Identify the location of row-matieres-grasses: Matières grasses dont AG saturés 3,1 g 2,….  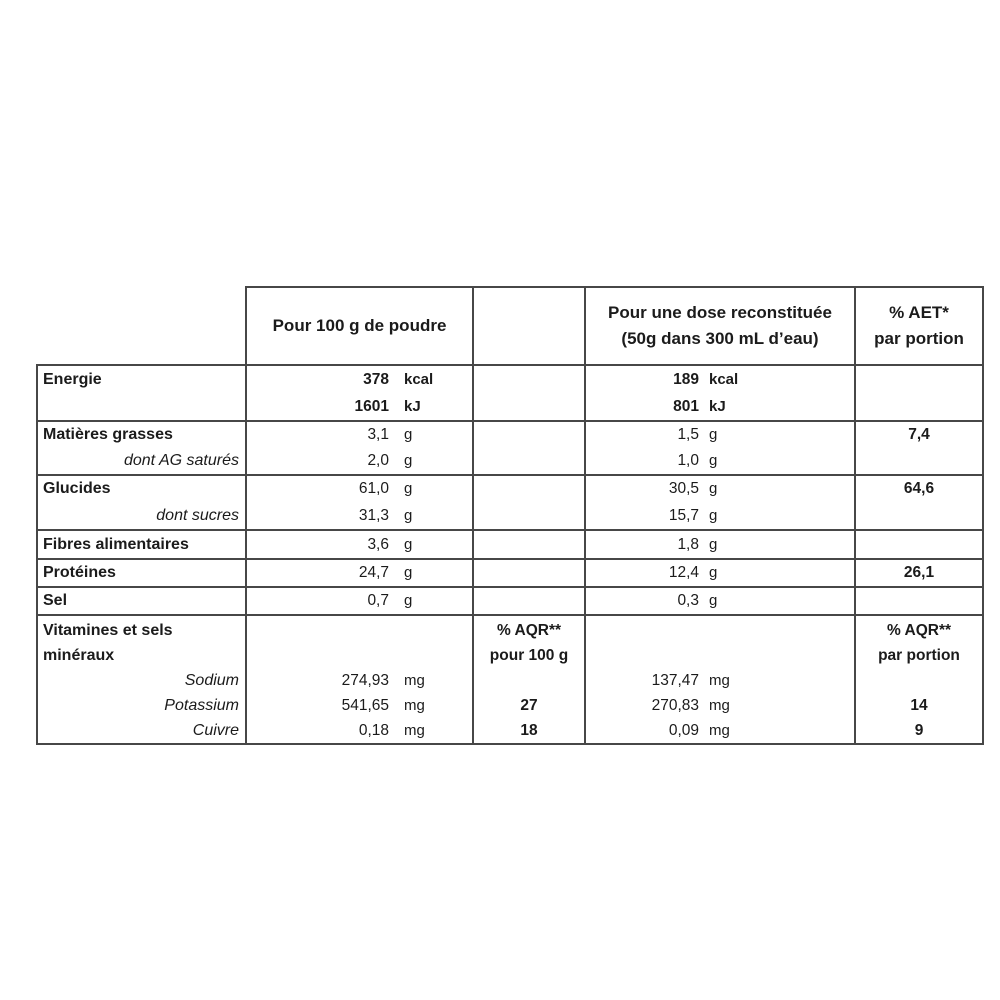
(510, 448).